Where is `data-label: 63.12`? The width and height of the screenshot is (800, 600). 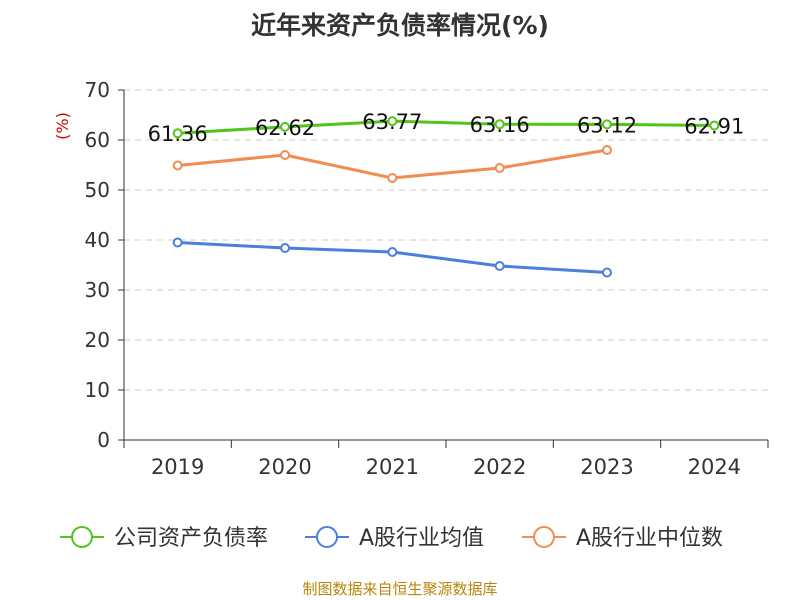 data-label: 63.12 is located at coordinates (607, 125).